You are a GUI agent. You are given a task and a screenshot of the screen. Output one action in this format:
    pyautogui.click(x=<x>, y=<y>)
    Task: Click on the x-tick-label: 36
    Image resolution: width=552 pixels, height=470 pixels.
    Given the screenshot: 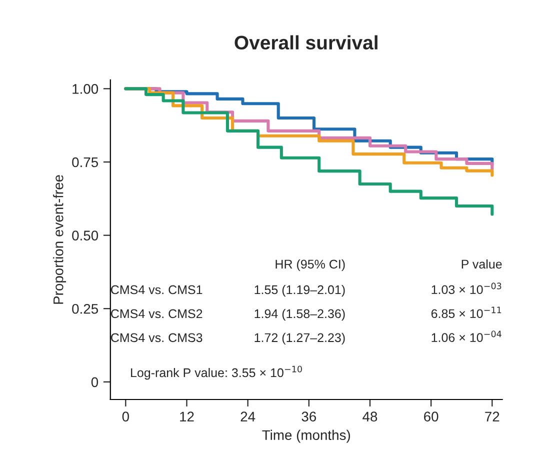 What is the action you would take?
    pyautogui.click(x=309, y=417)
    